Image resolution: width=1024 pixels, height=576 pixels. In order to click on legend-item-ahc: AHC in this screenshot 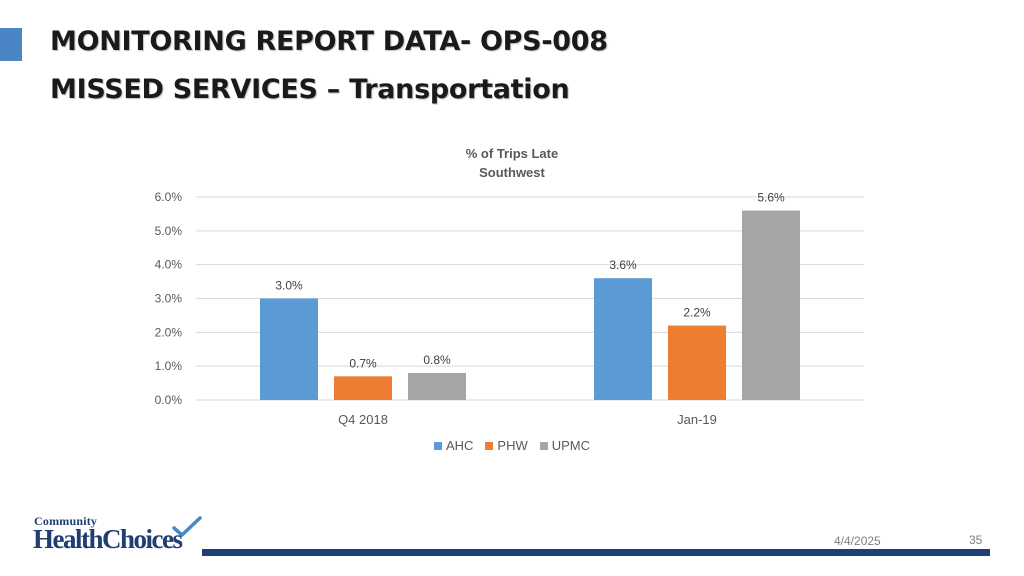, I will do `click(453, 445)`.